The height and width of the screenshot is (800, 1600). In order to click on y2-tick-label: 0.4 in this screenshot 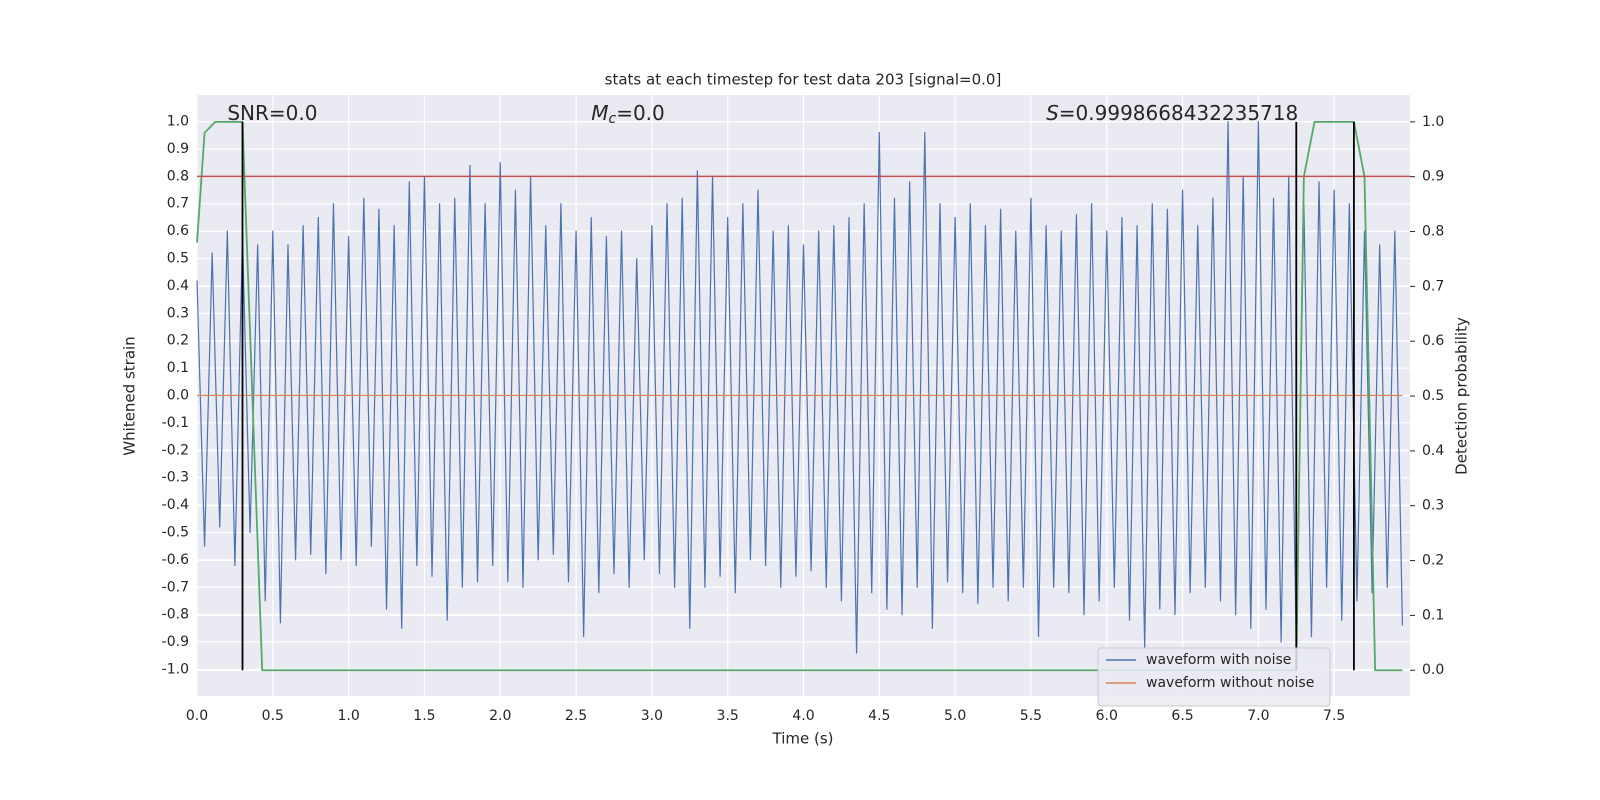, I will do `click(1433, 451)`.